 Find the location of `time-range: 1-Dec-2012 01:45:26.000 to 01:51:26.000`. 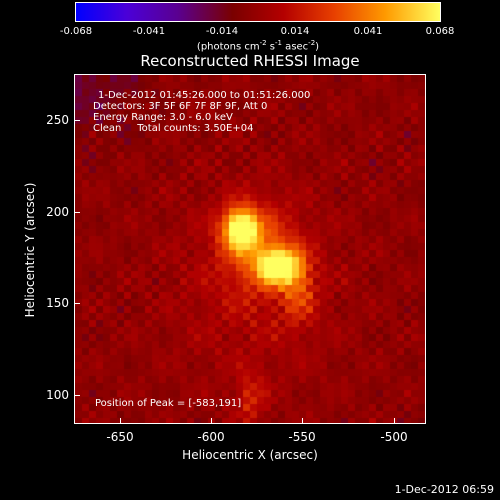

time-range: 1-Dec-2012 01:45:26.000 to 01:51:26.000 is located at coordinates (204, 95).